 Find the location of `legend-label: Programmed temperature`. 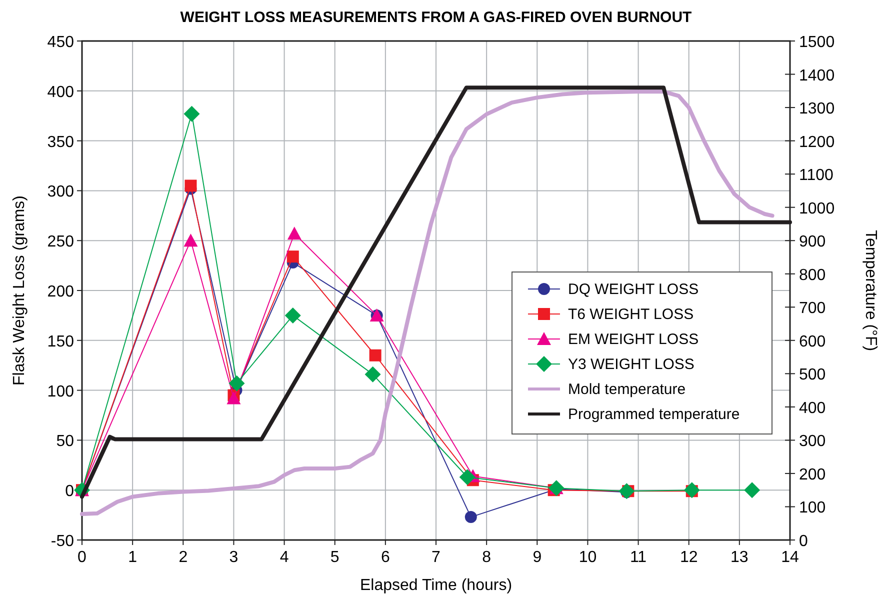

legend-label: Programmed temperature is located at coordinates (654, 414).